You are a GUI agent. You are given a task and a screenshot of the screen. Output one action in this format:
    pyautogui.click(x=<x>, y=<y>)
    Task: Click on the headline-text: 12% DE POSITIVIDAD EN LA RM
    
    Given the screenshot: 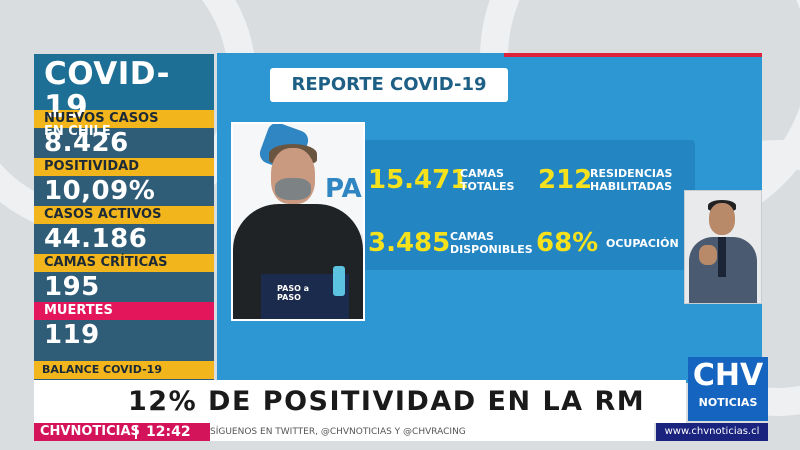 What is the action you would take?
    pyautogui.click(x=387, y=401)
    